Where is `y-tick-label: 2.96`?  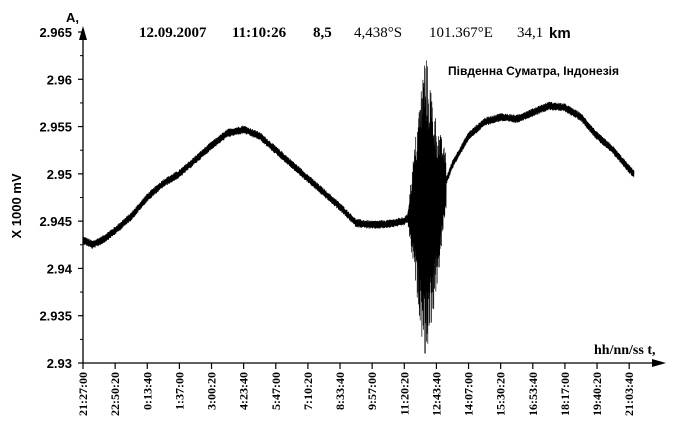
y-tick-label: 2.96 is located at coordinates (59, 79).